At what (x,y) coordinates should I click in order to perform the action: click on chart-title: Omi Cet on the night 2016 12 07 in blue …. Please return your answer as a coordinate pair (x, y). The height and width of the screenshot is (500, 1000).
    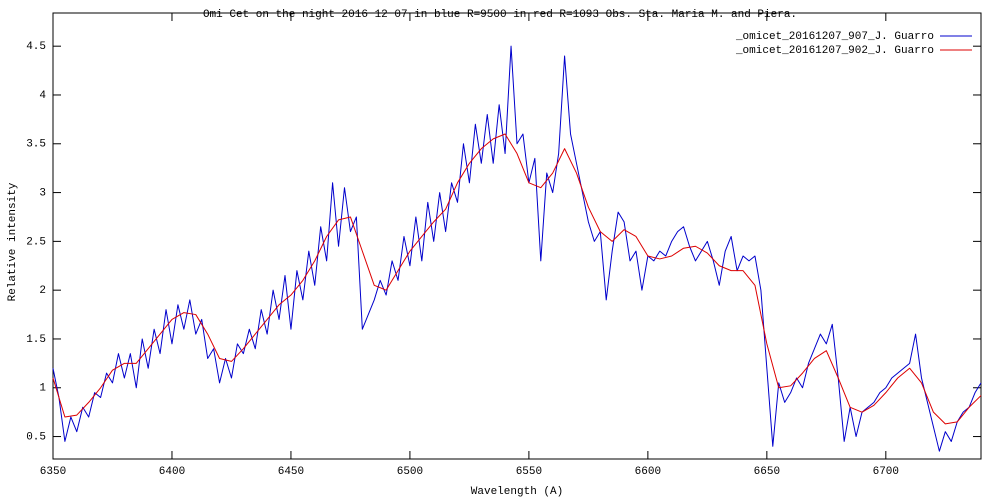
    Looking at the image, I should click on (500, 15).